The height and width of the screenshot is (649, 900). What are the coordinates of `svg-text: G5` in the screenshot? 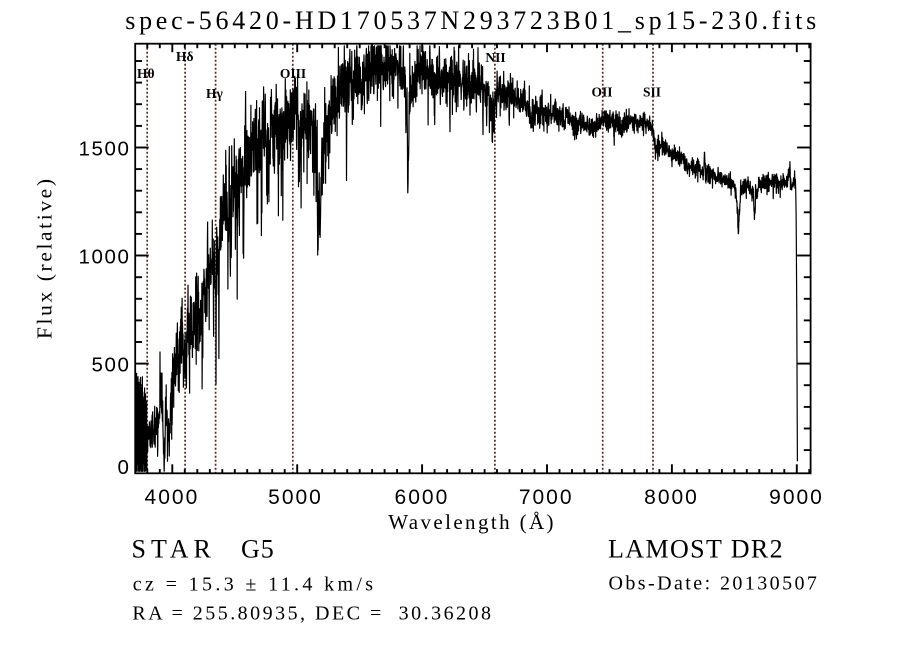 It's located at (258, 549).